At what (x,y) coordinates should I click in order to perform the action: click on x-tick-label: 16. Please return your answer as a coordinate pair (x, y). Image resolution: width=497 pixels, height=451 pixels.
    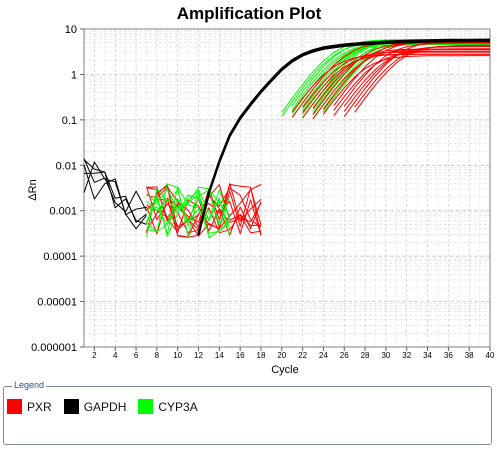
    Looking at the image, I should click on (240, 355).